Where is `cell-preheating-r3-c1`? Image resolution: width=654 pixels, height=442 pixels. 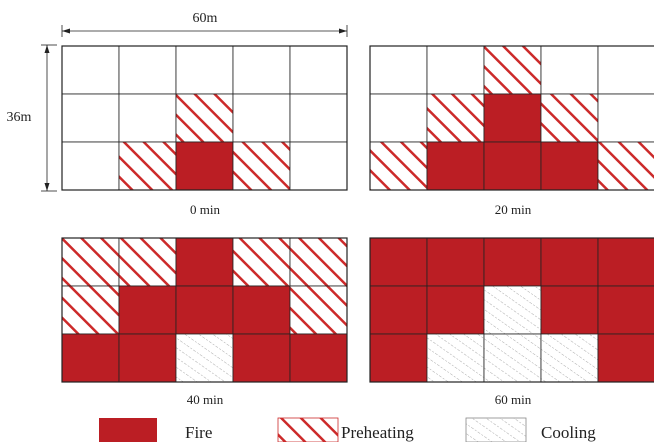
cell-preheating-r3-c1 is located at coordinates (398, 166).